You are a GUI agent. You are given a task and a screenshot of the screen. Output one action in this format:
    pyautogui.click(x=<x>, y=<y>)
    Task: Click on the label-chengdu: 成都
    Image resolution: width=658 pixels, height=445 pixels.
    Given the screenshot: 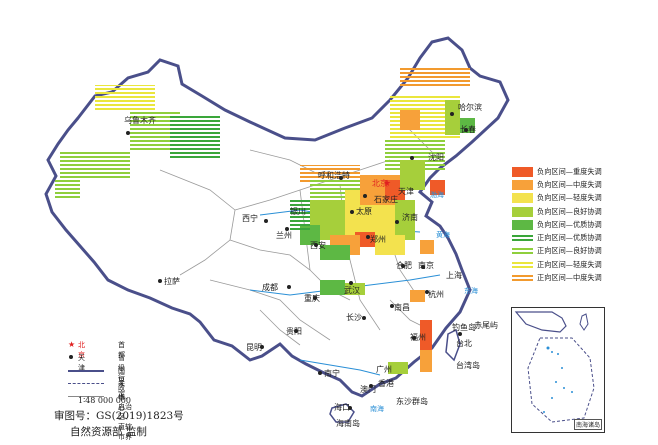 What is the action you would take?
    pyautogui.click(x=270, y=287)
    